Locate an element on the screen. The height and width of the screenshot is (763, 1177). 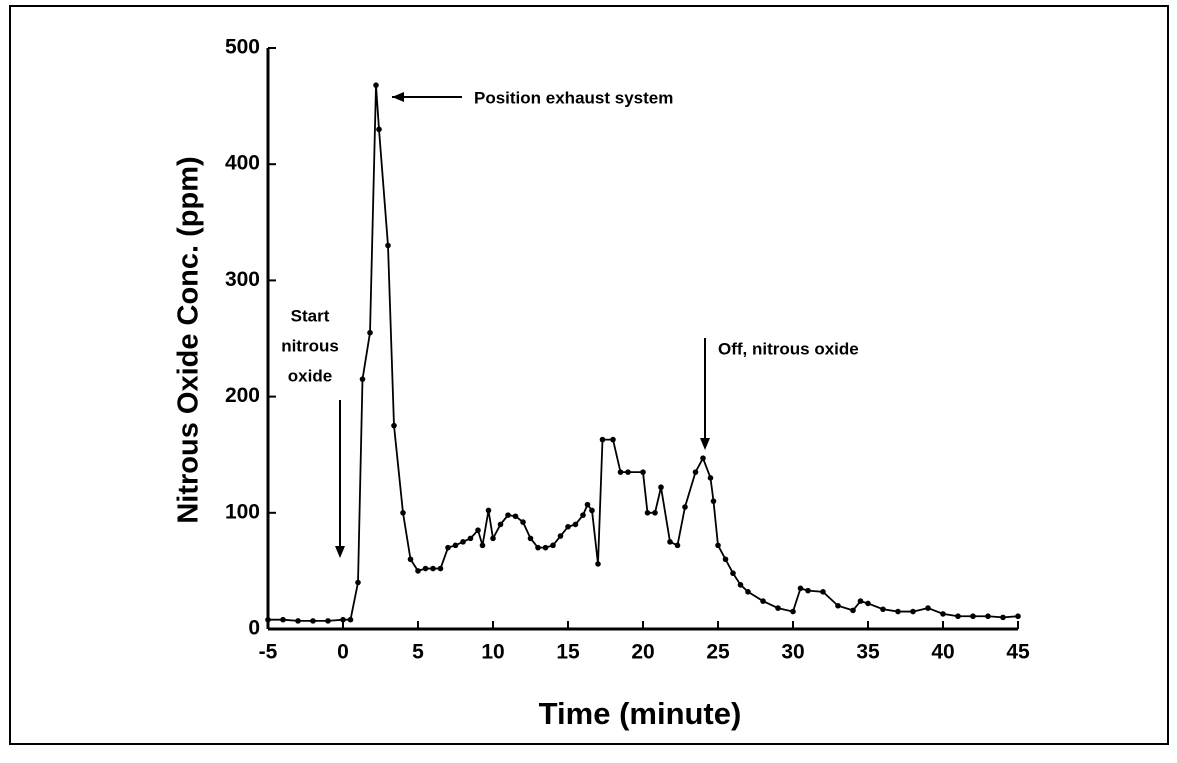
x-tick-label: 5 is located at coordinates (418, 652).